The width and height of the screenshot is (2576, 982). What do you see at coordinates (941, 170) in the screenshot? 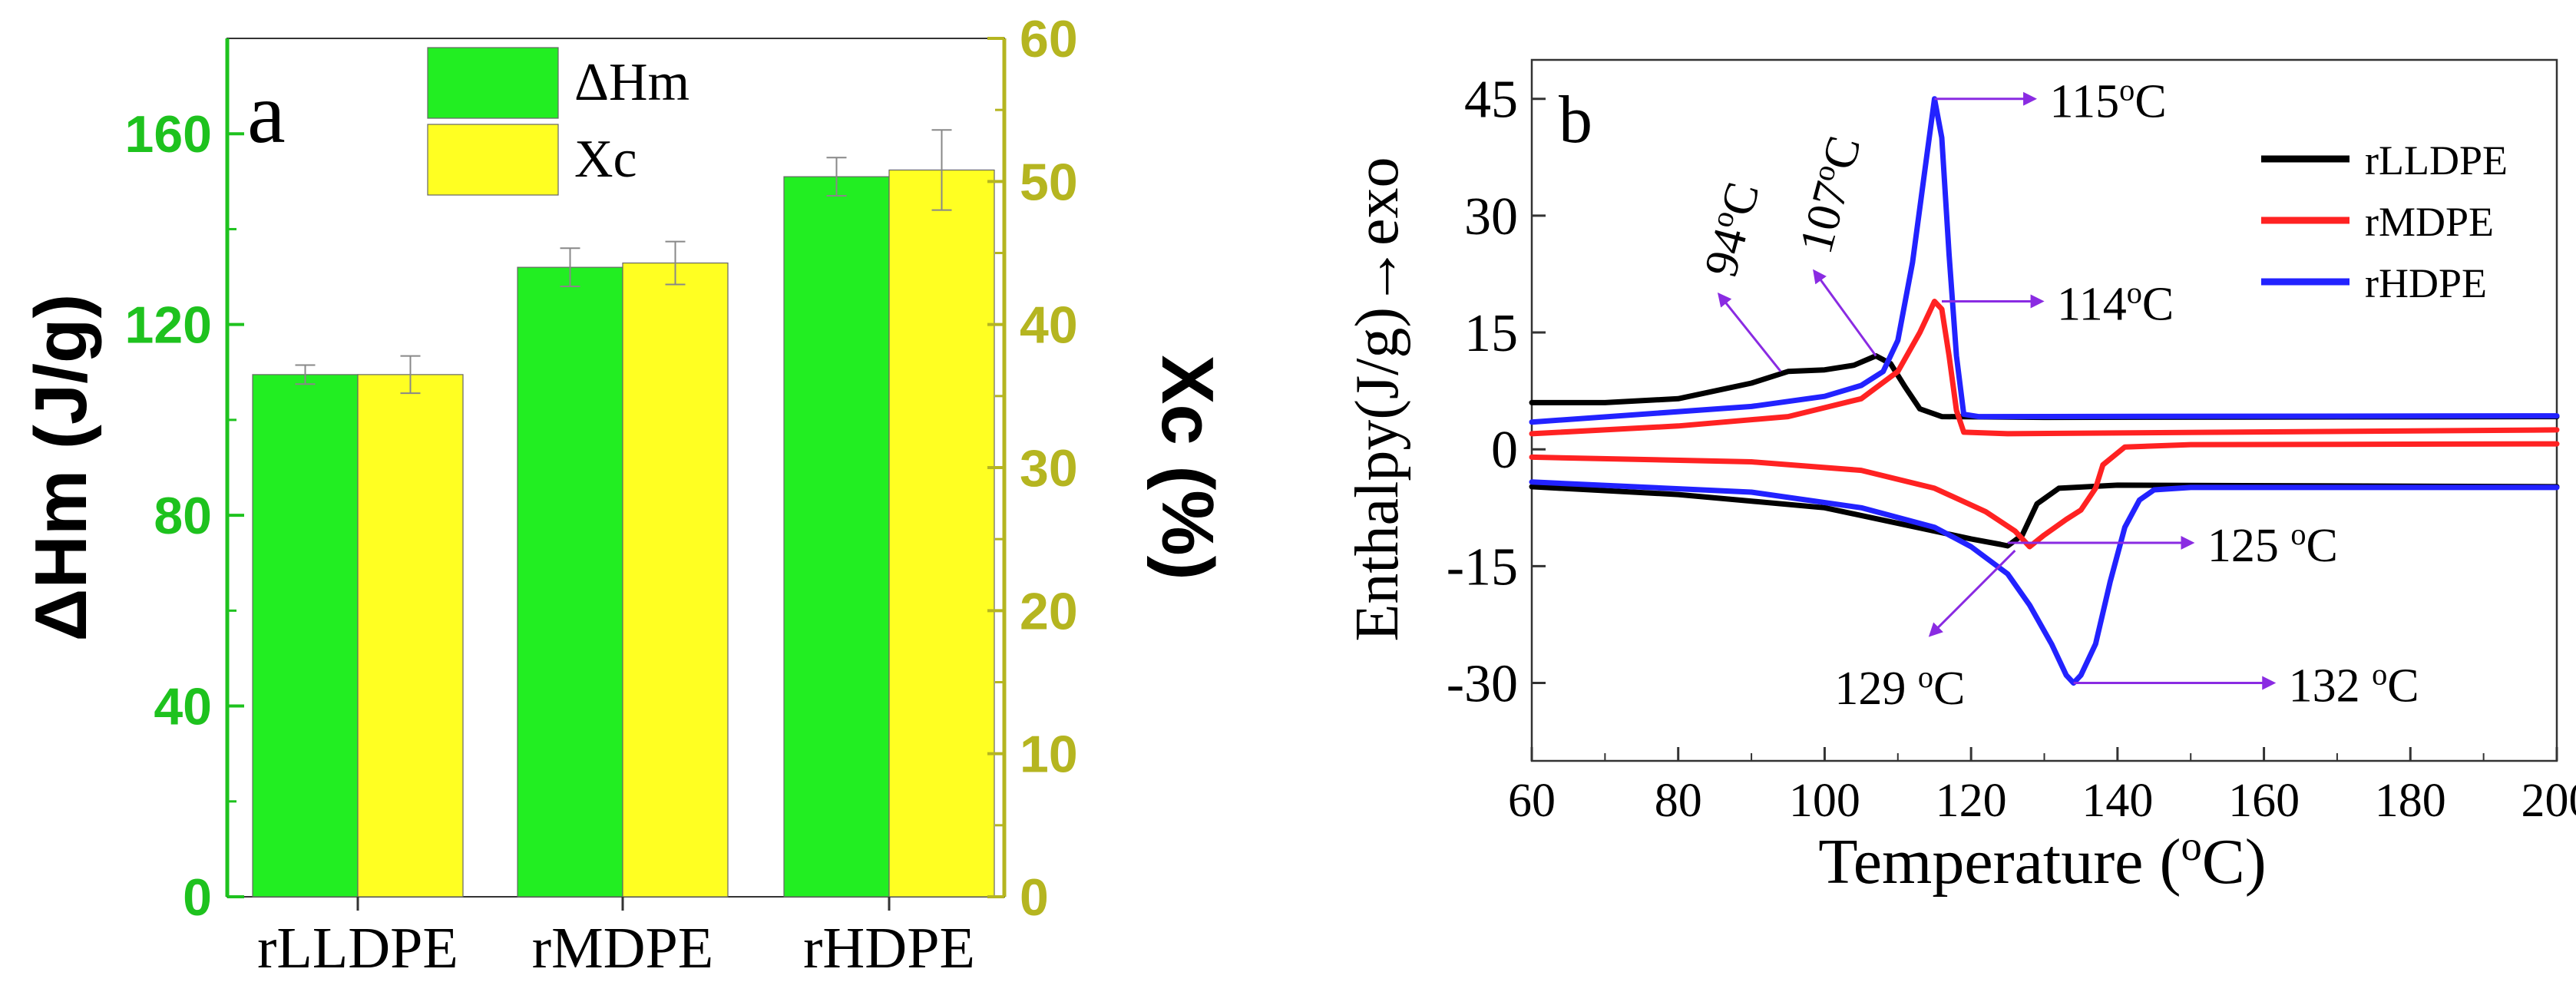
I see `error-bar-xc-rhdpe` at bounding box center [941, 170].